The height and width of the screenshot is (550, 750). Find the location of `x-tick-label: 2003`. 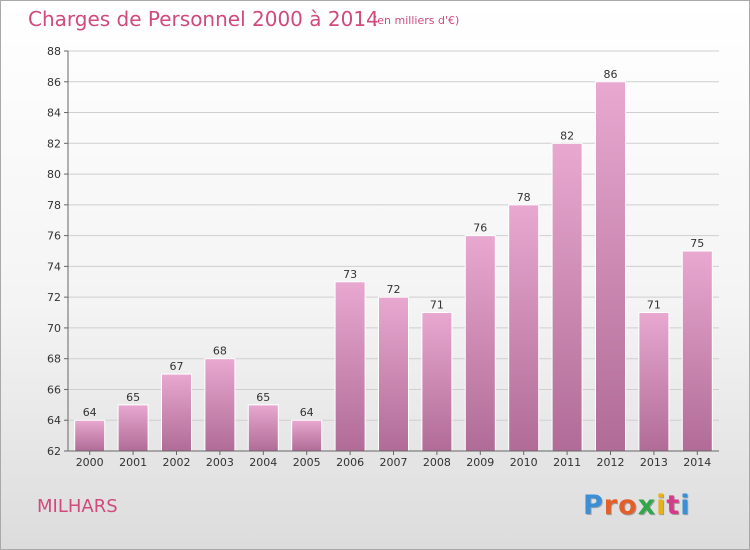

x-tick-label: 2003 is located at coordinates (220, 462).